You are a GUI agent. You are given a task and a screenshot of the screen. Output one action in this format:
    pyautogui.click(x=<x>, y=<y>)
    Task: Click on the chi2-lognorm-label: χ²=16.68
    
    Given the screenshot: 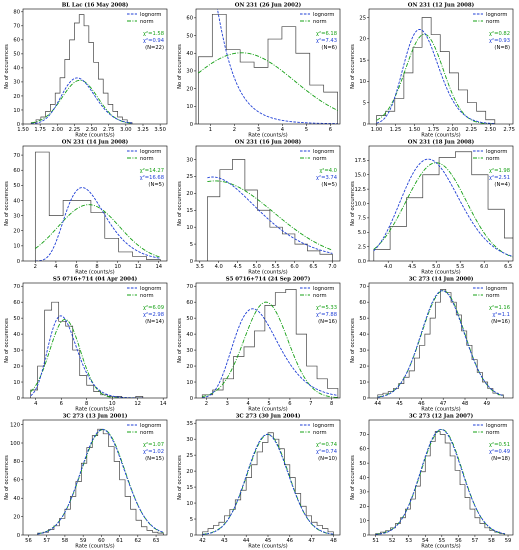 What is the action you would take?
    pyautogui.click(x=152, y=178)
    